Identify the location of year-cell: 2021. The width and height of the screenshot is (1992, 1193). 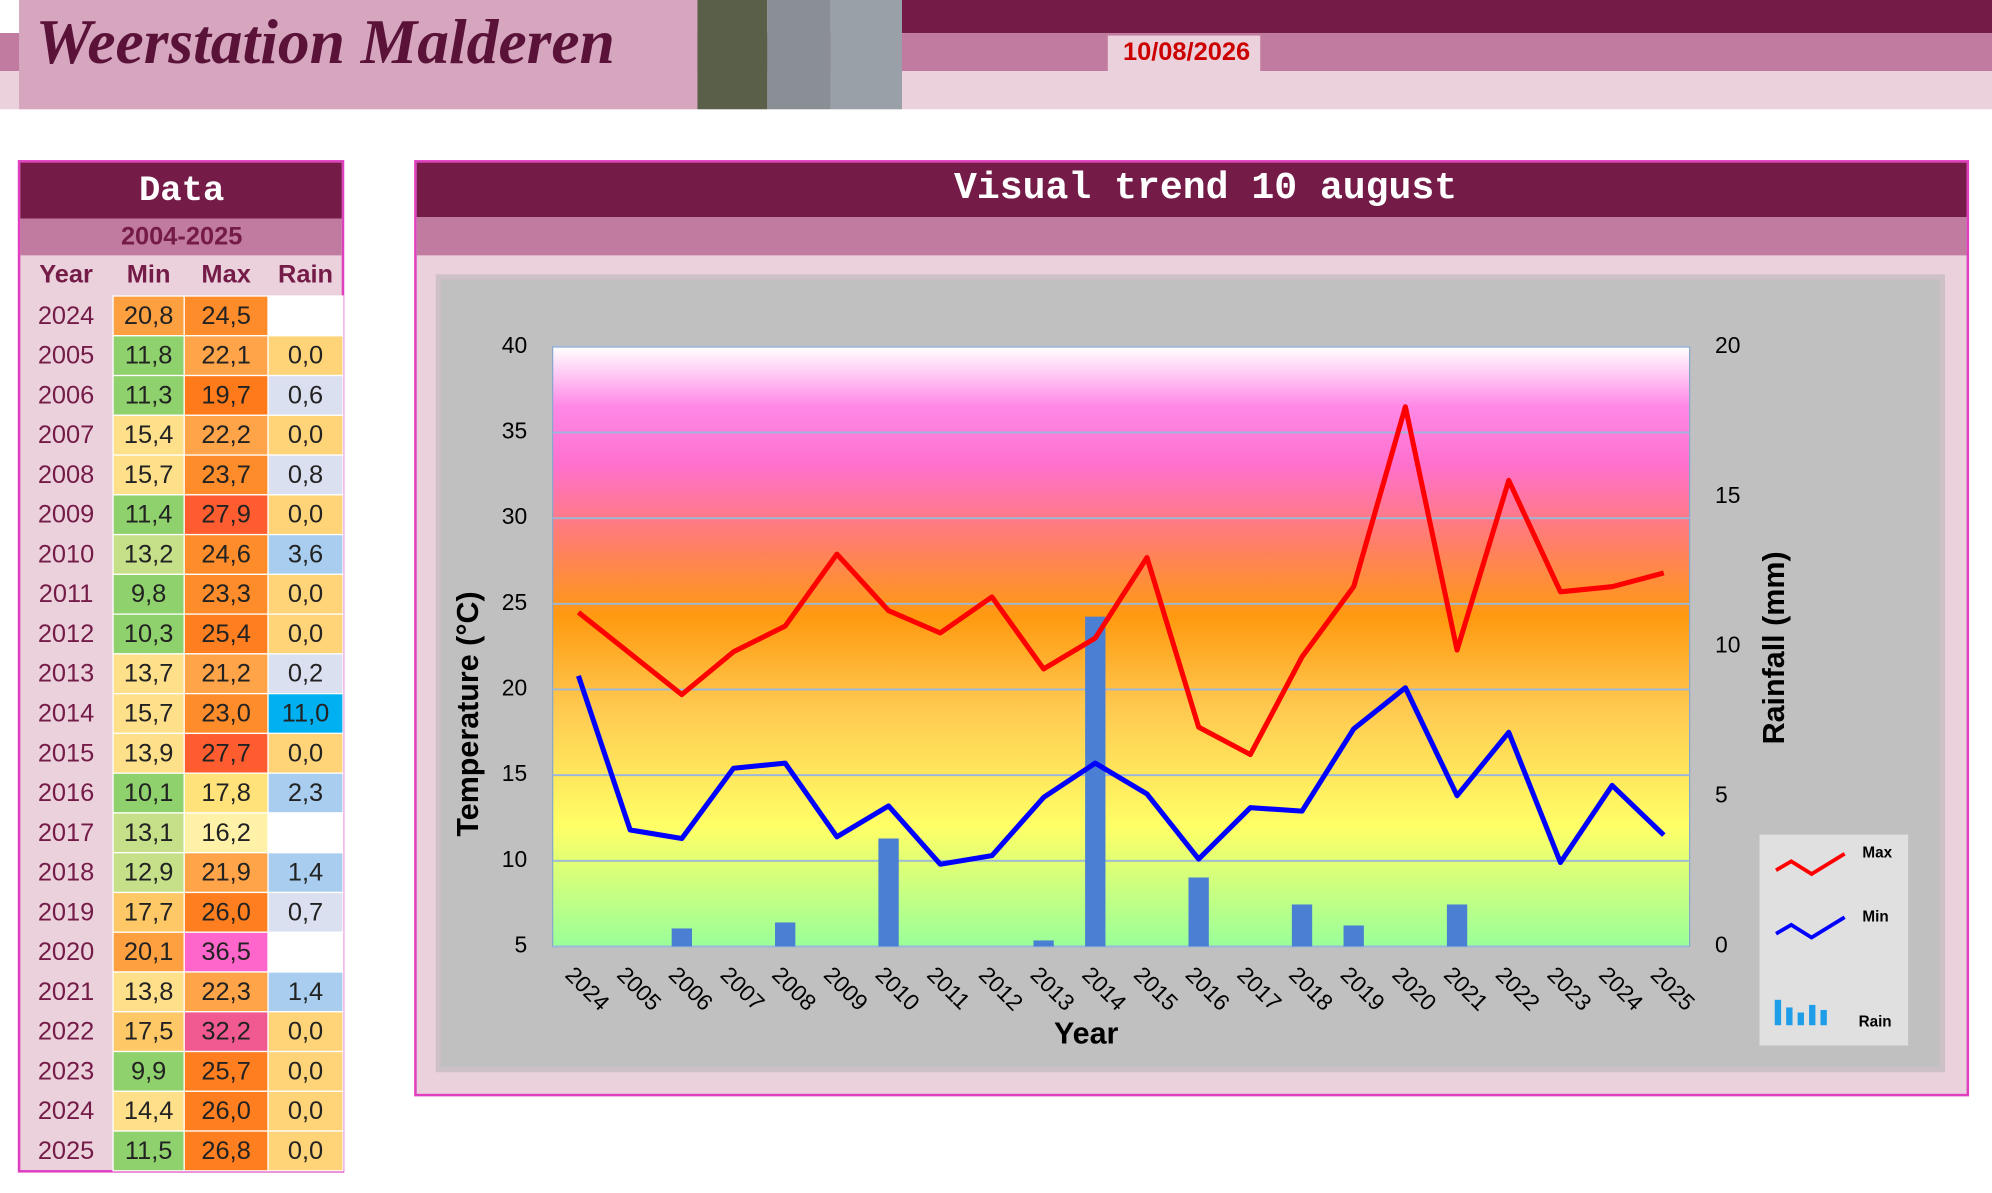
(66, 992).